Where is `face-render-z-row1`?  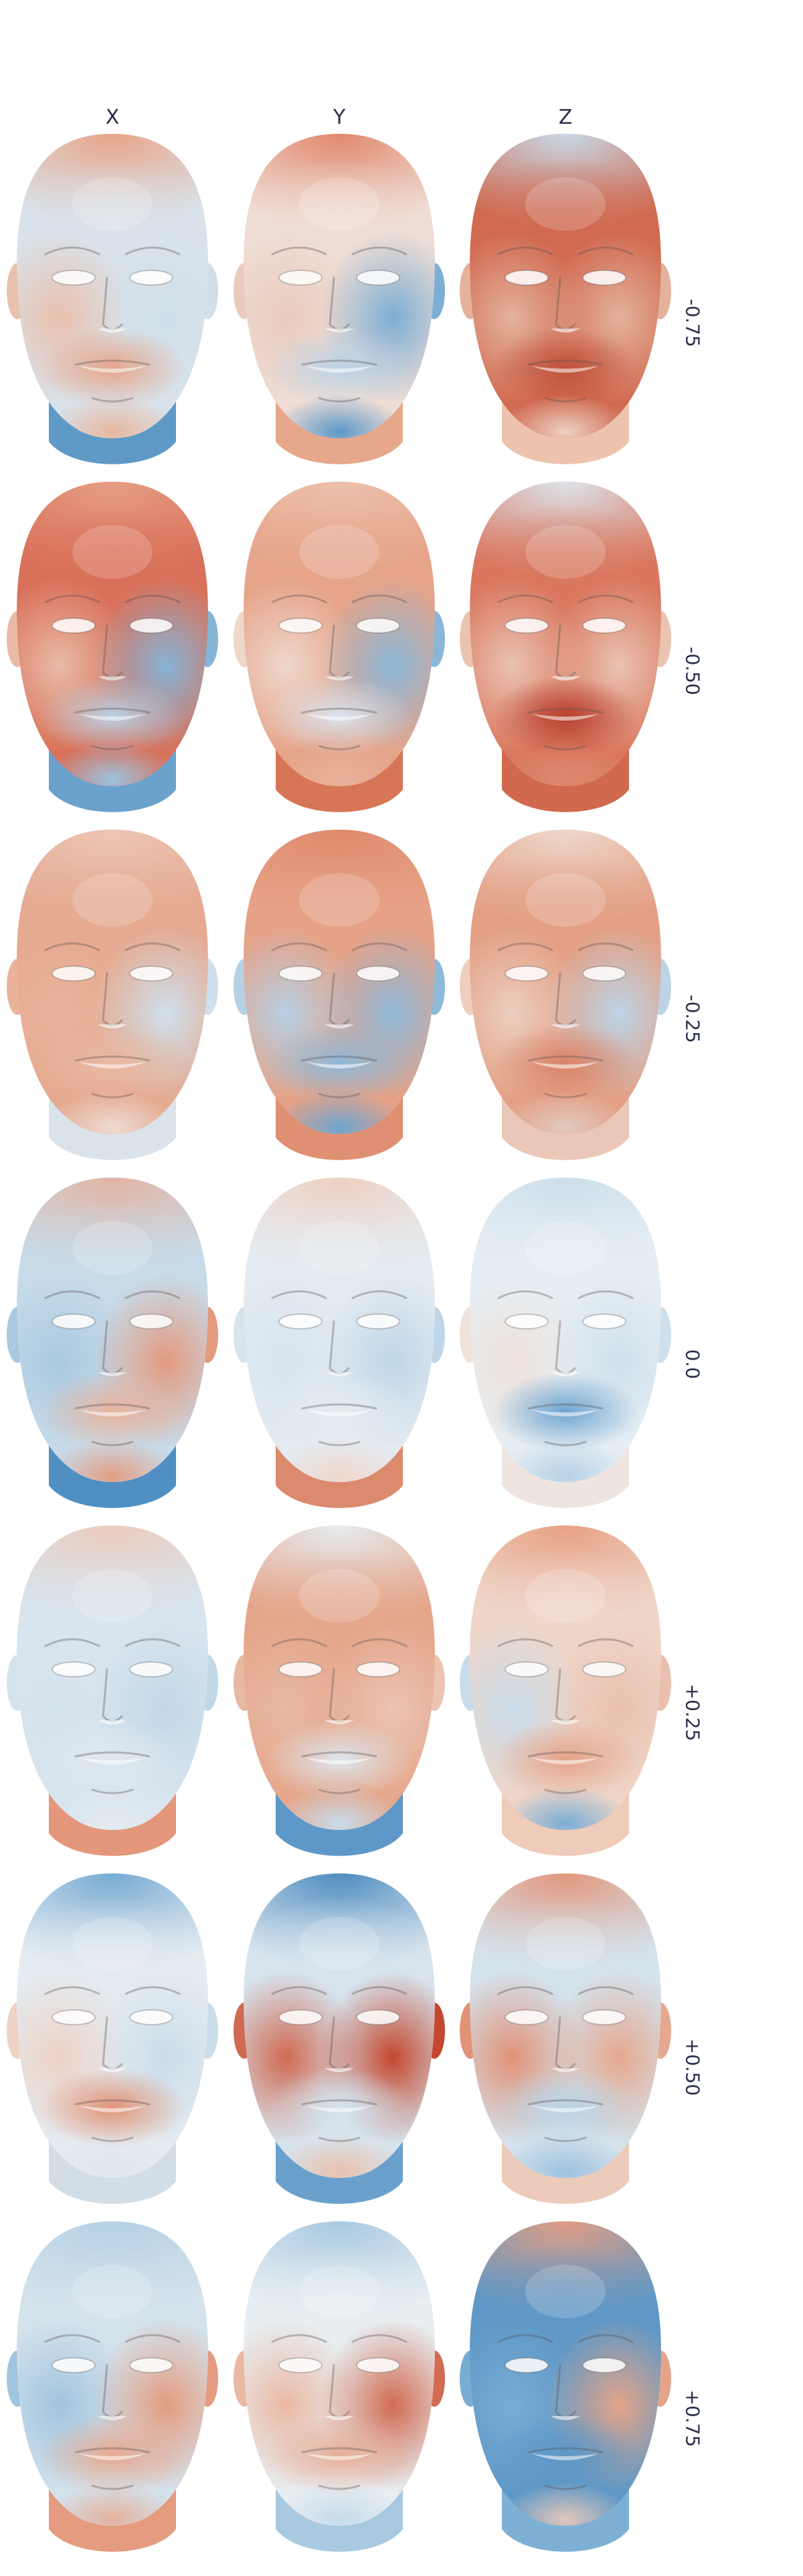 face-render-z-row1 is located at coordinates (565, 647).